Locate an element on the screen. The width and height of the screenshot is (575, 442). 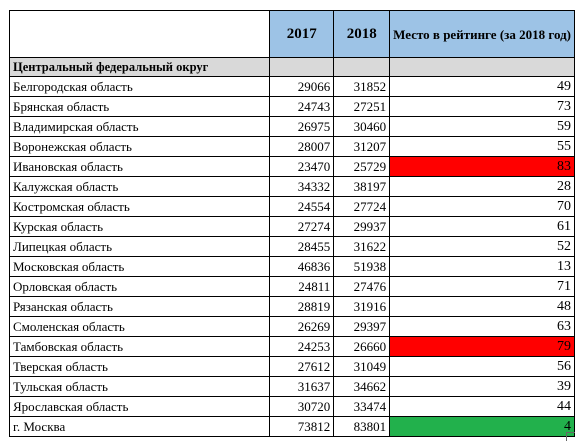
region-name-cell: Смоленская область is located at coordinates (139, 326).